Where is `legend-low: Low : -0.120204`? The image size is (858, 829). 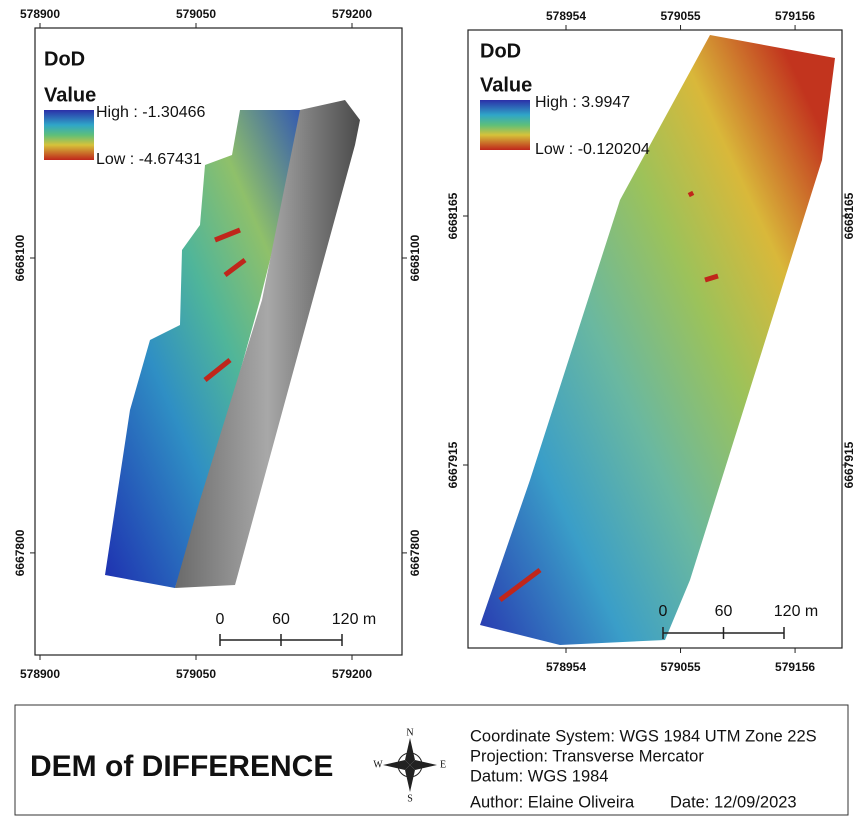 legend-low: Low : -0.120204 is located at coordinates (592, 149).